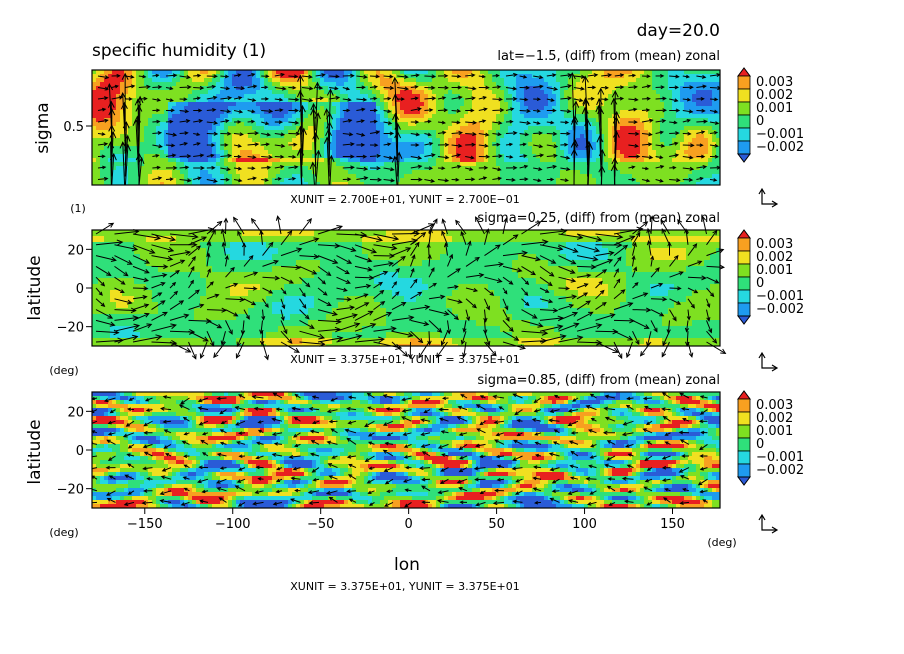 The image size is (904, 654). What do you see at coordinates (762, 191) in the screenshot?
I see `reference-vector-head` at bounding box center [762, 191].